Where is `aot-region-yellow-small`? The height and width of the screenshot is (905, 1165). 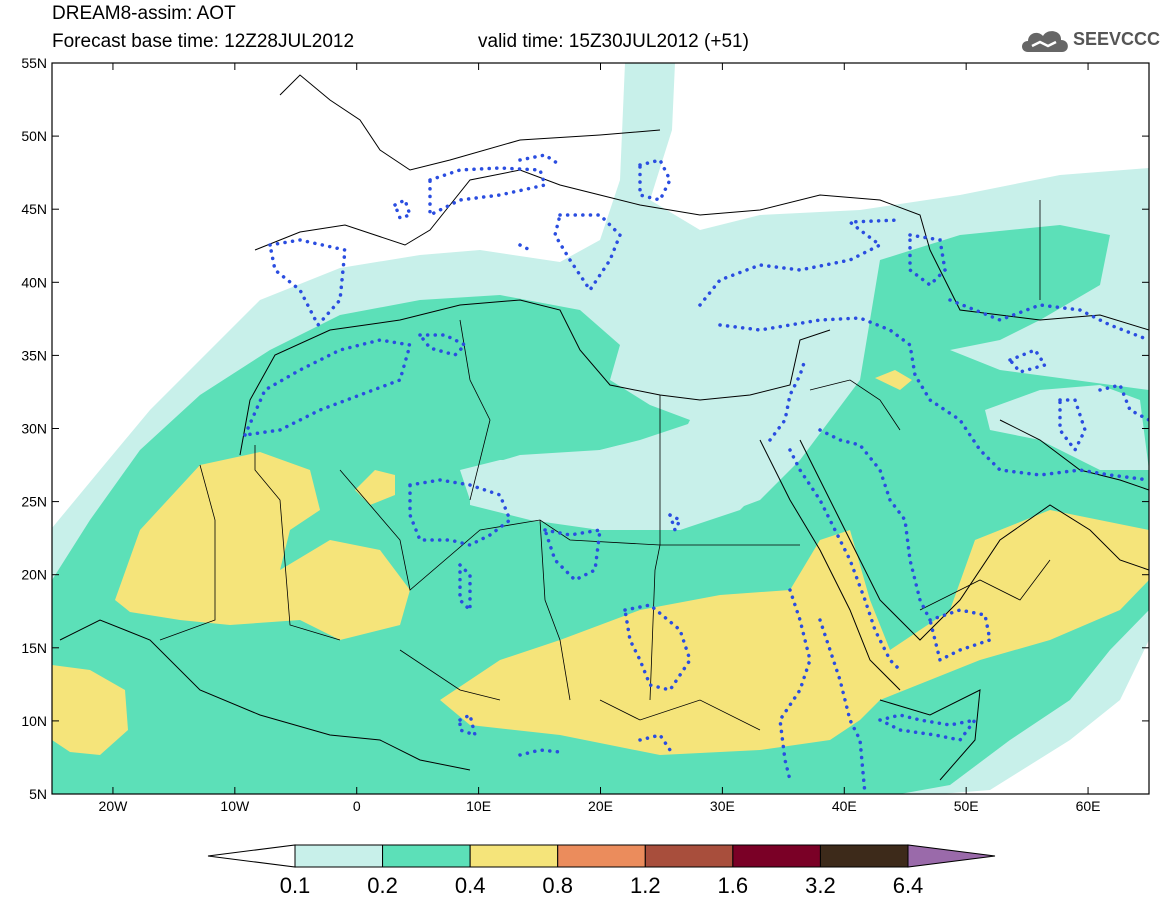 aot-region-yellow-small is located at coordinates (375, 487).